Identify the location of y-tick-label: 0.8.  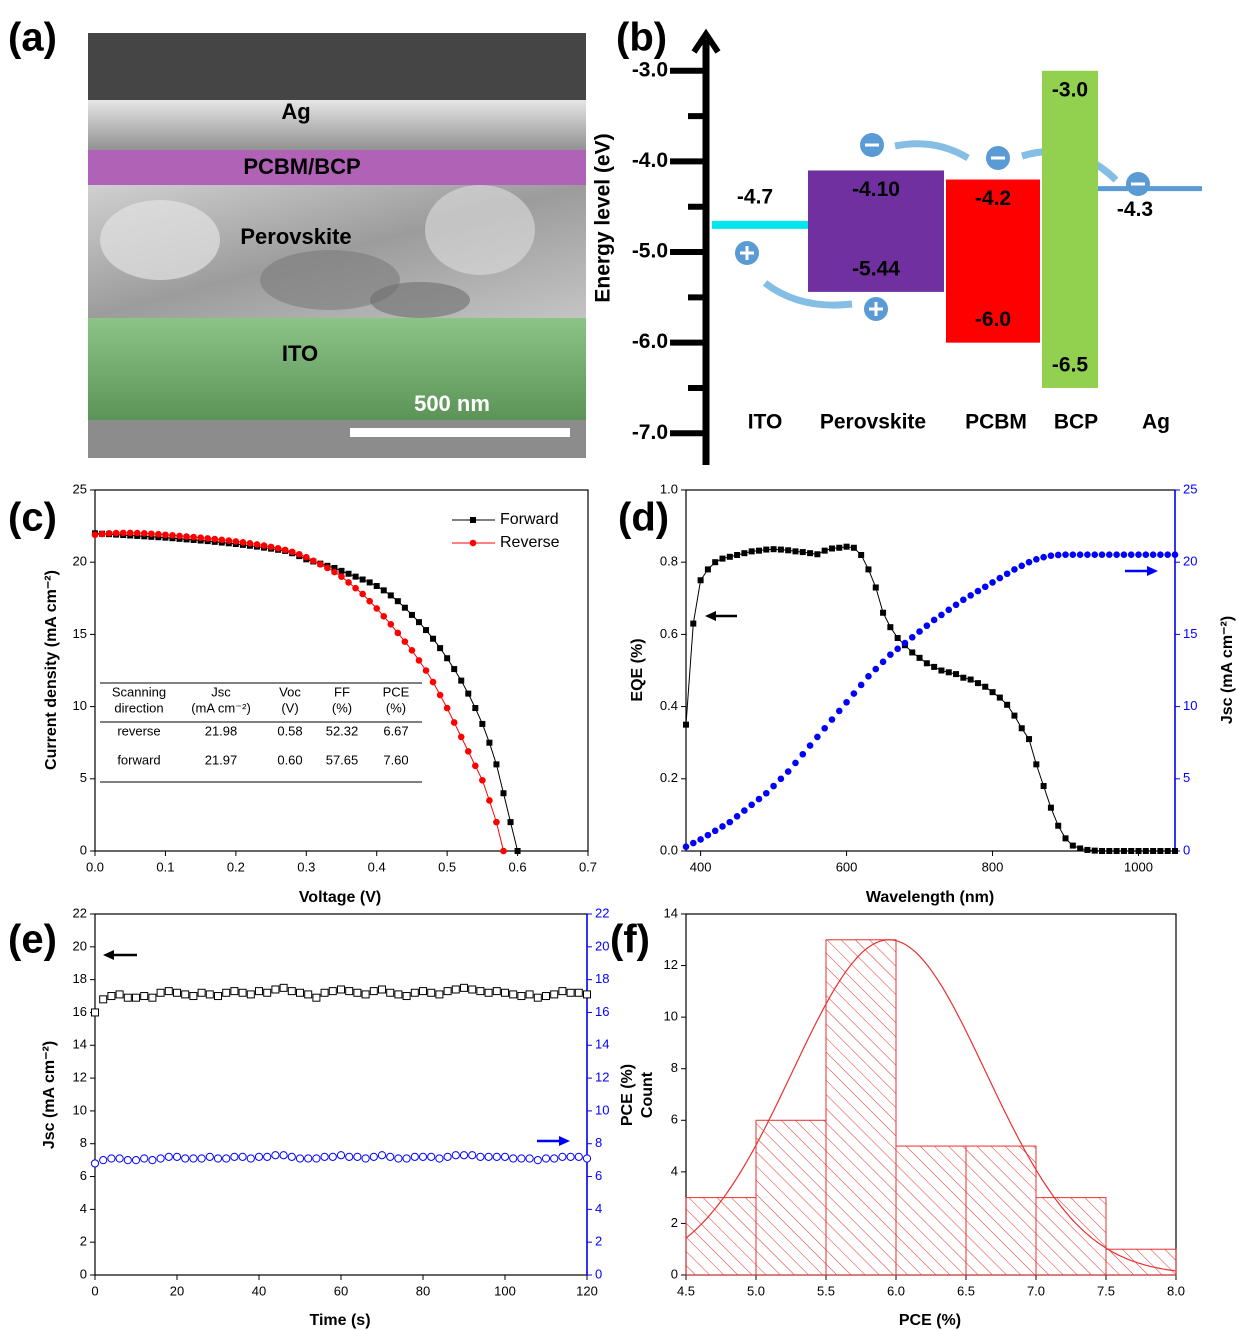
(669, 561).